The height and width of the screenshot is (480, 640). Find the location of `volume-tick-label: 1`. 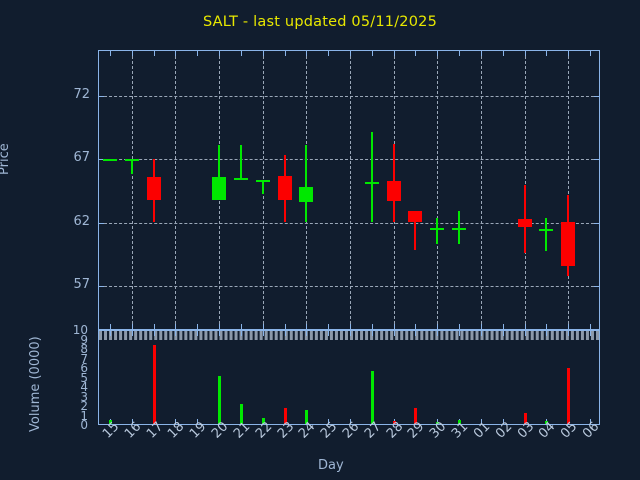

volume-tick-label: 1 is located at coordinates (84, 415).